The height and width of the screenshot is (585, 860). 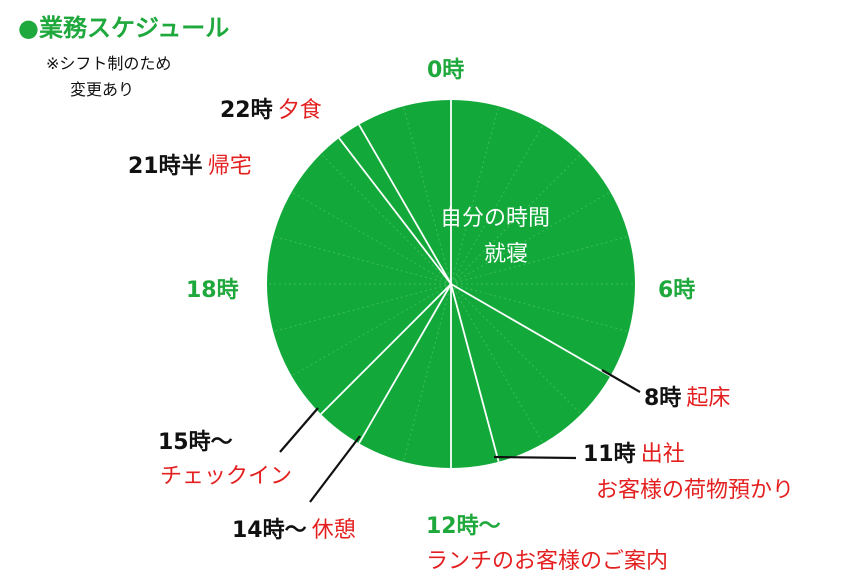 I want to click on hour-label-18: 18時, so click(x=212, y=290).